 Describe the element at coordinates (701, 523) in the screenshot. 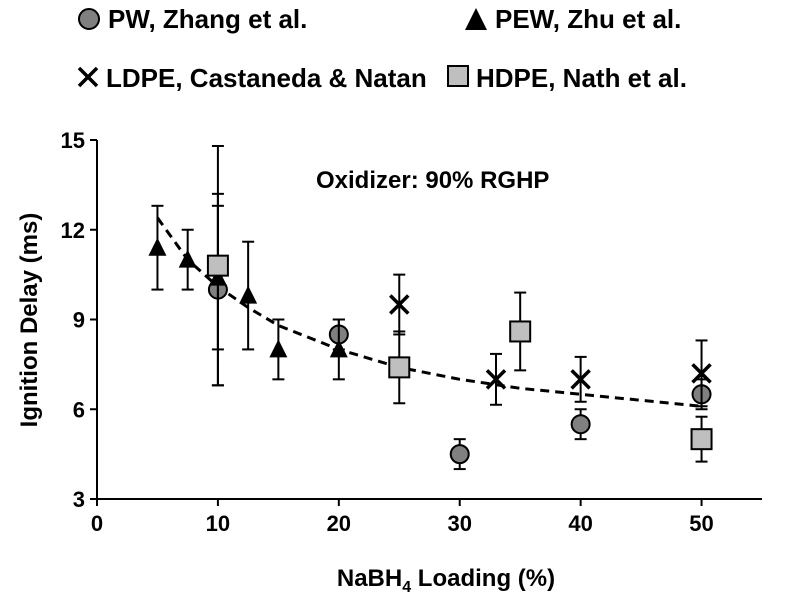

I see `x-tick-label: 50` at that location.